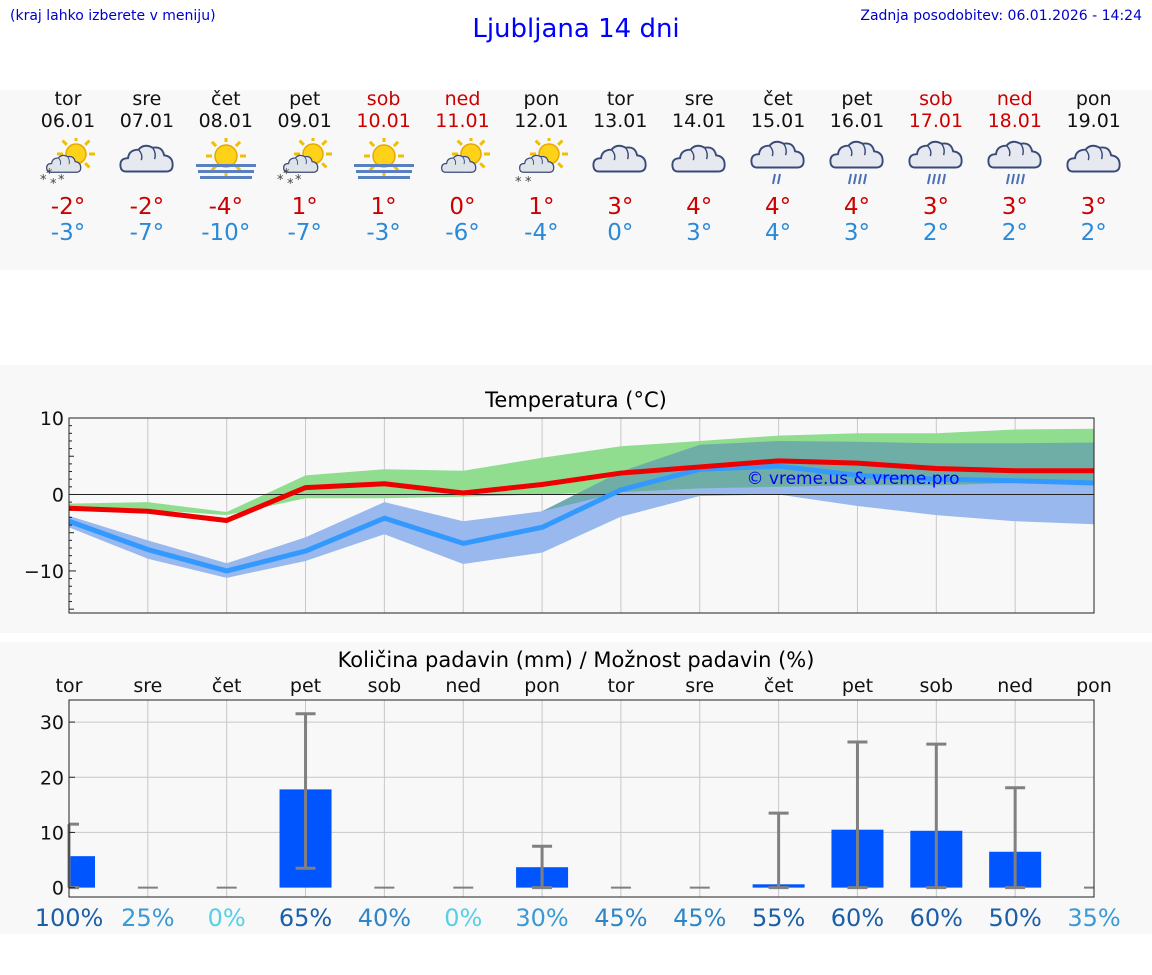  I want to click on day-name: pet, so click(857, 99).